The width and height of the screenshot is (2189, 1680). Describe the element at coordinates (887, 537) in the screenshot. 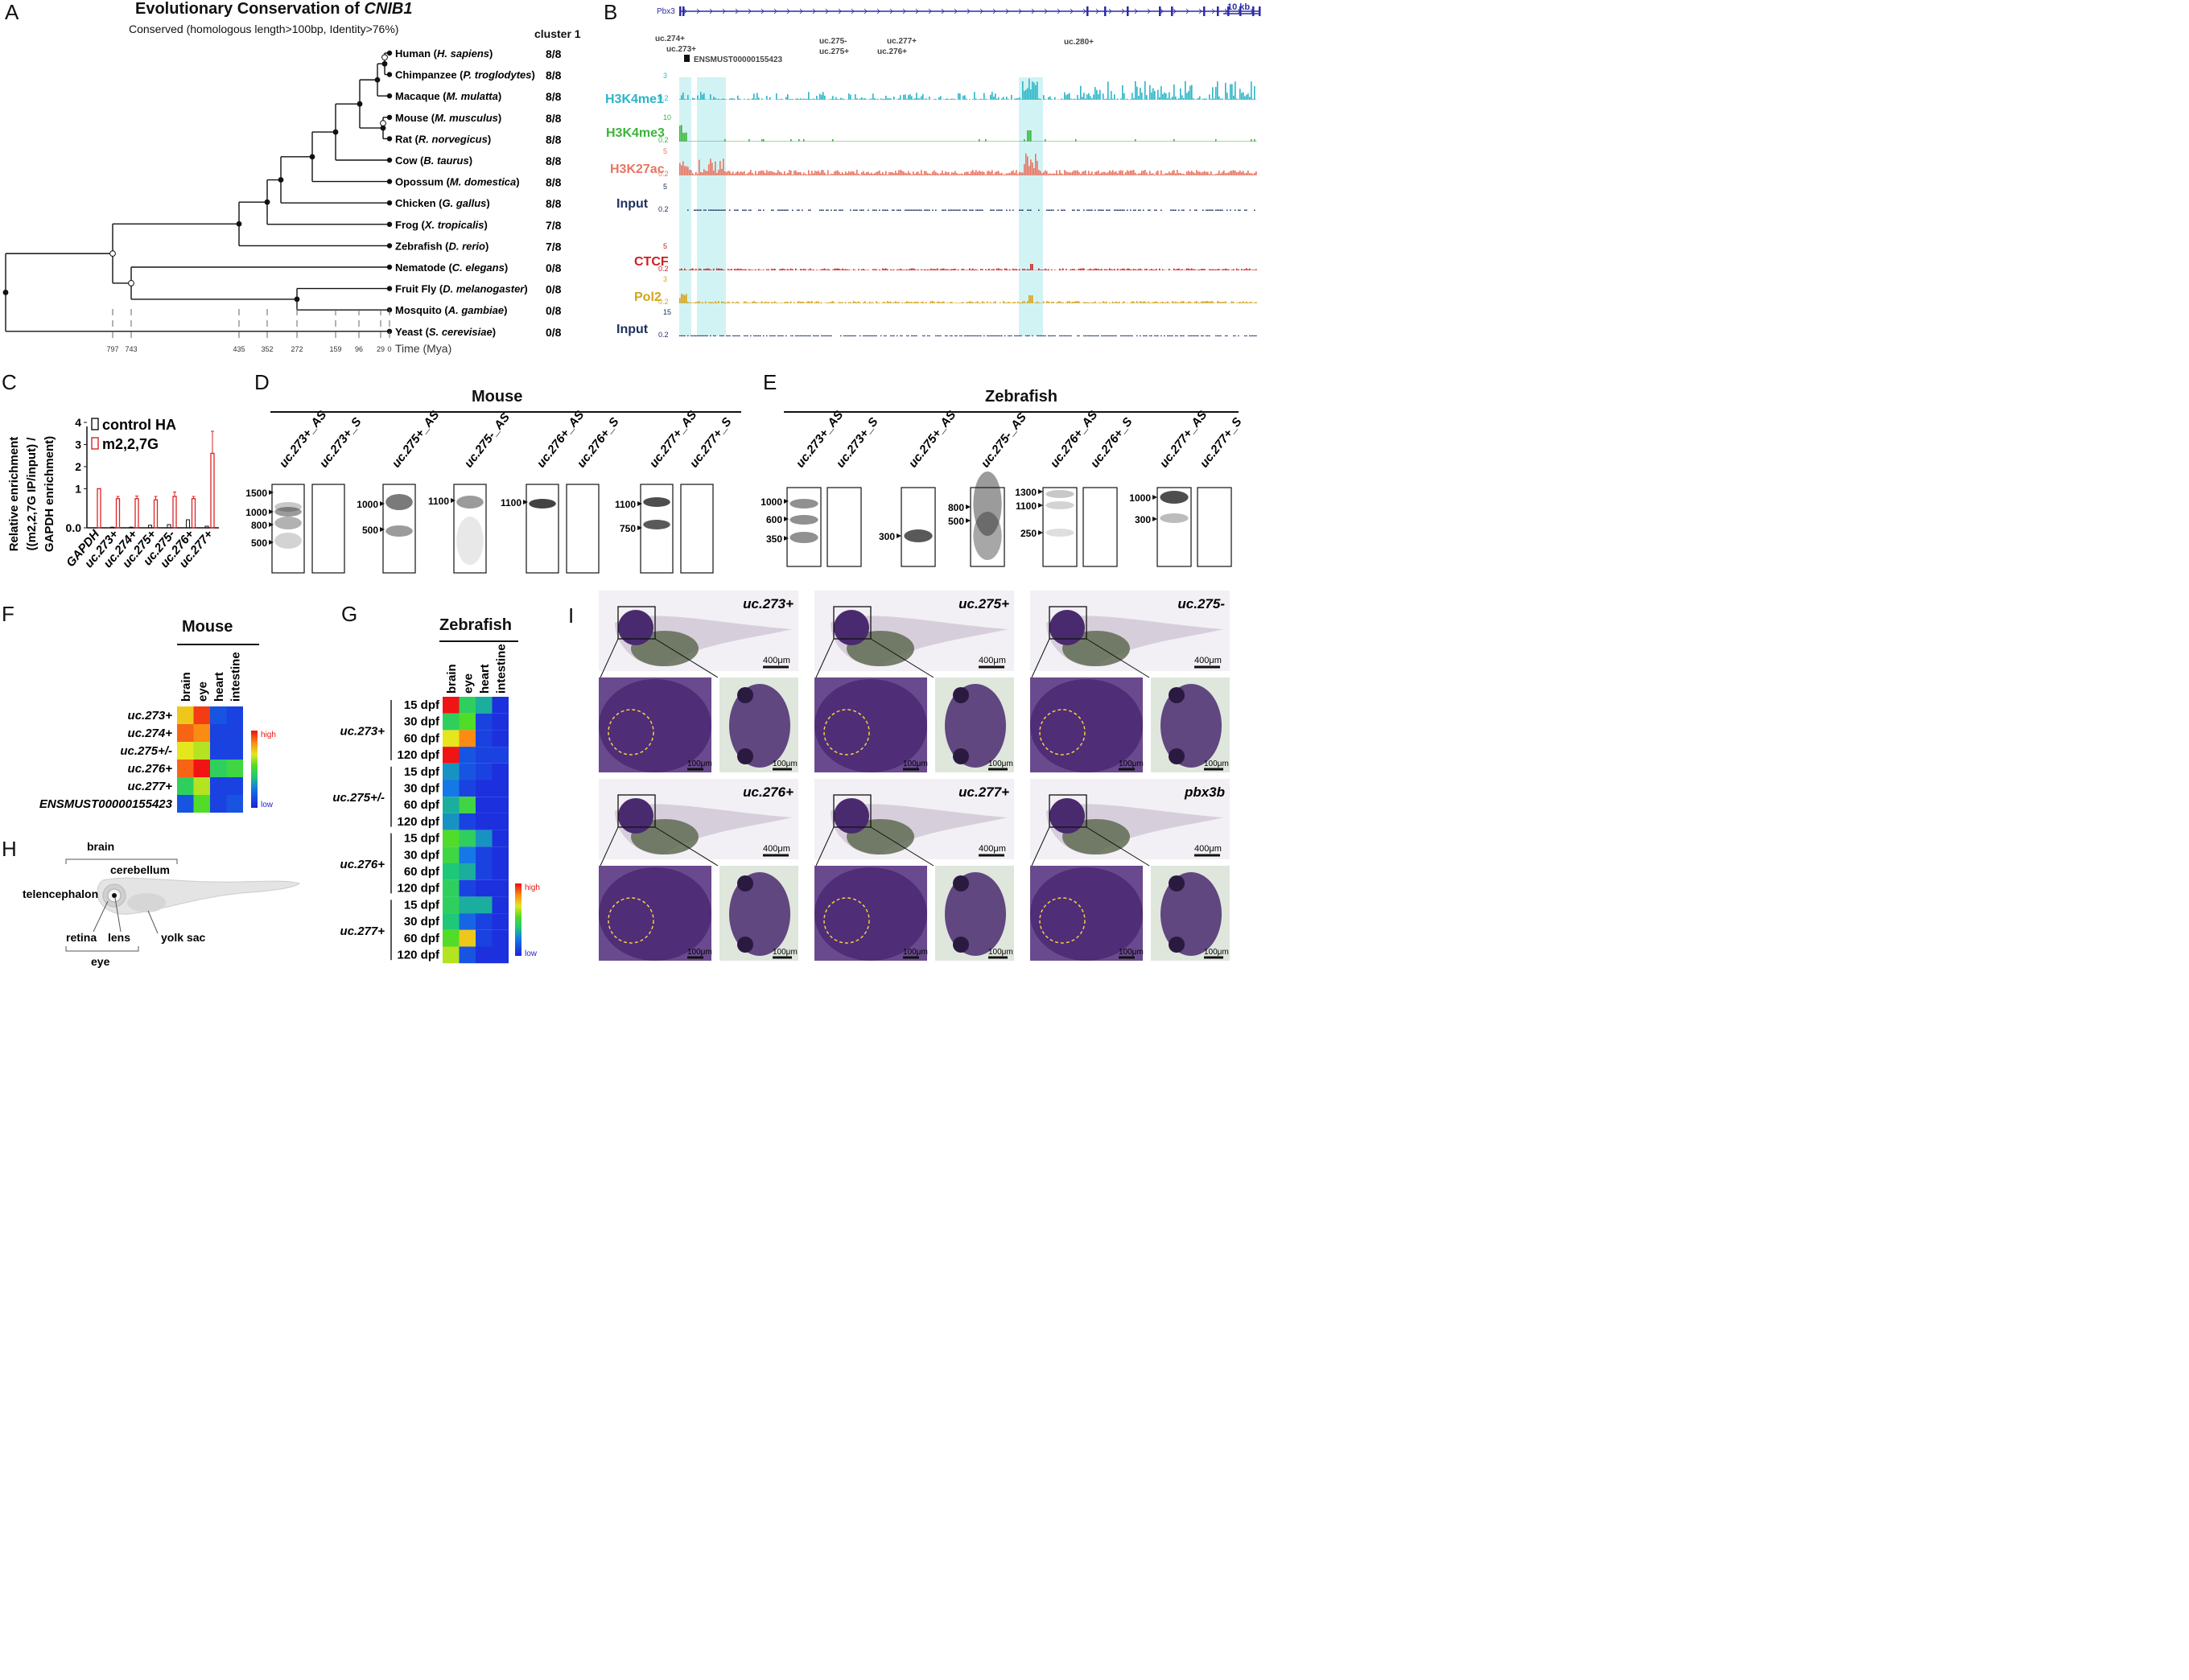

I see `size-marker: 300` at that location.